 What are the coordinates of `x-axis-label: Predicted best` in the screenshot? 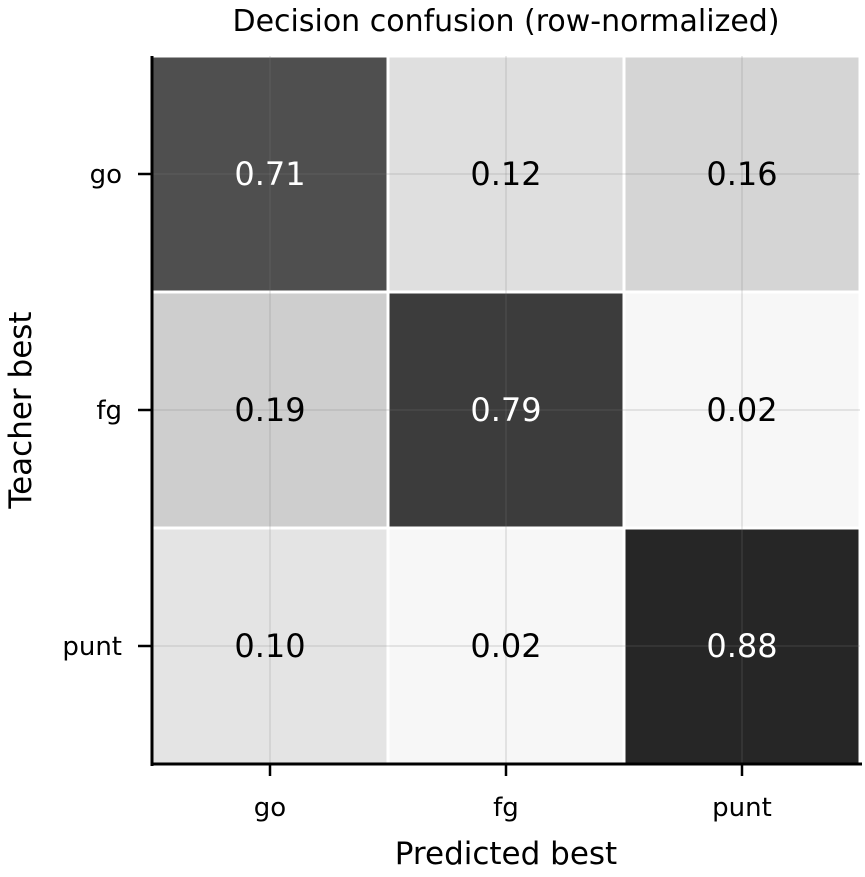 It's located at (506, 854).